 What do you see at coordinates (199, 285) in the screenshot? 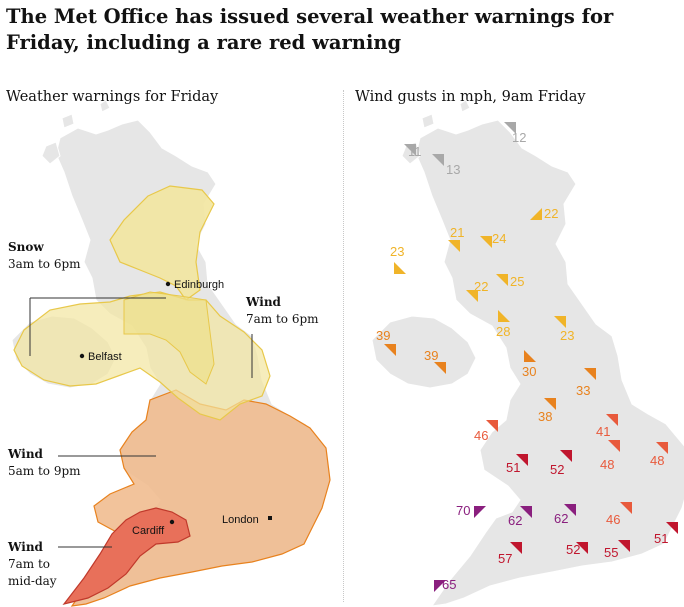
I see `edinburgh-label: Edinburgh` at bounding box center [199, 285].